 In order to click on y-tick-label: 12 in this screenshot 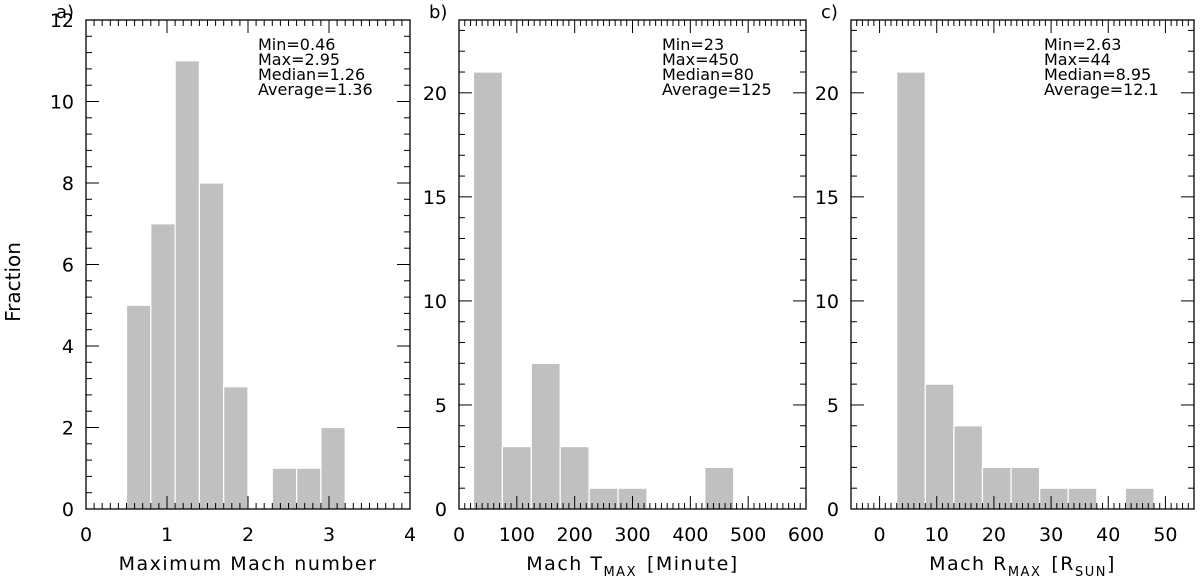, I will do `click(62, 21)`.